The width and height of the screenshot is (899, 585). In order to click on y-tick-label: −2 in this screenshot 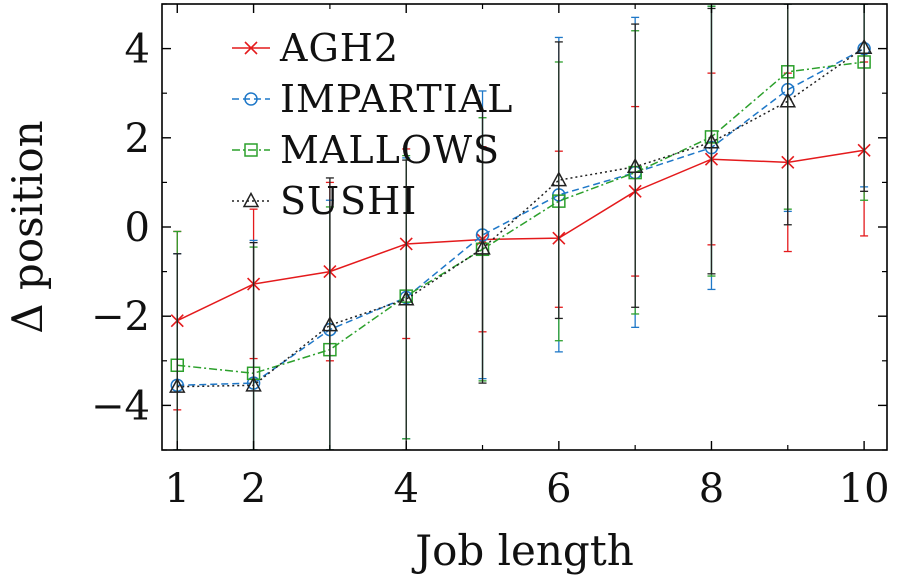, I will do `click(120, 317)`.